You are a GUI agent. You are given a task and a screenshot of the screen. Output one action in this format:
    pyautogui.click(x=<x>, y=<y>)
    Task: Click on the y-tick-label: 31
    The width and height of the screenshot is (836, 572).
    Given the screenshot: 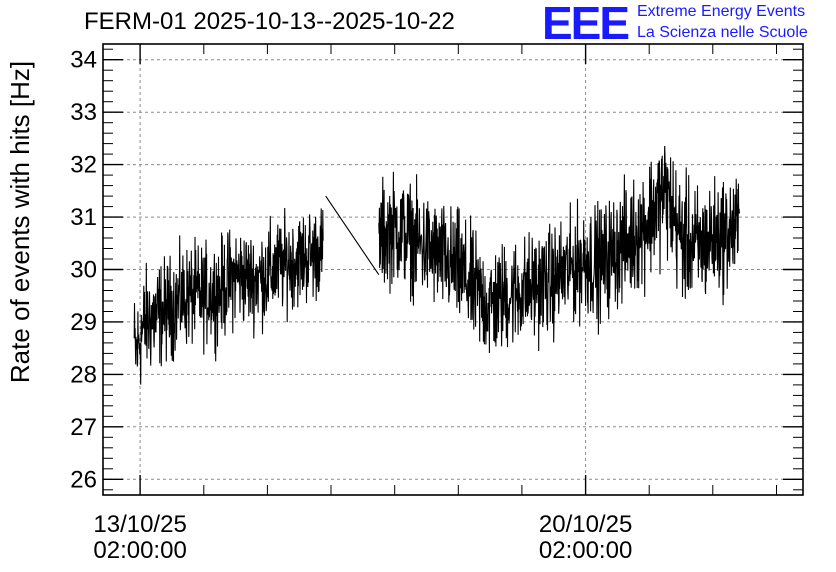 What is the action you would take?
    pyautogui.click(x=83, y=217)
    